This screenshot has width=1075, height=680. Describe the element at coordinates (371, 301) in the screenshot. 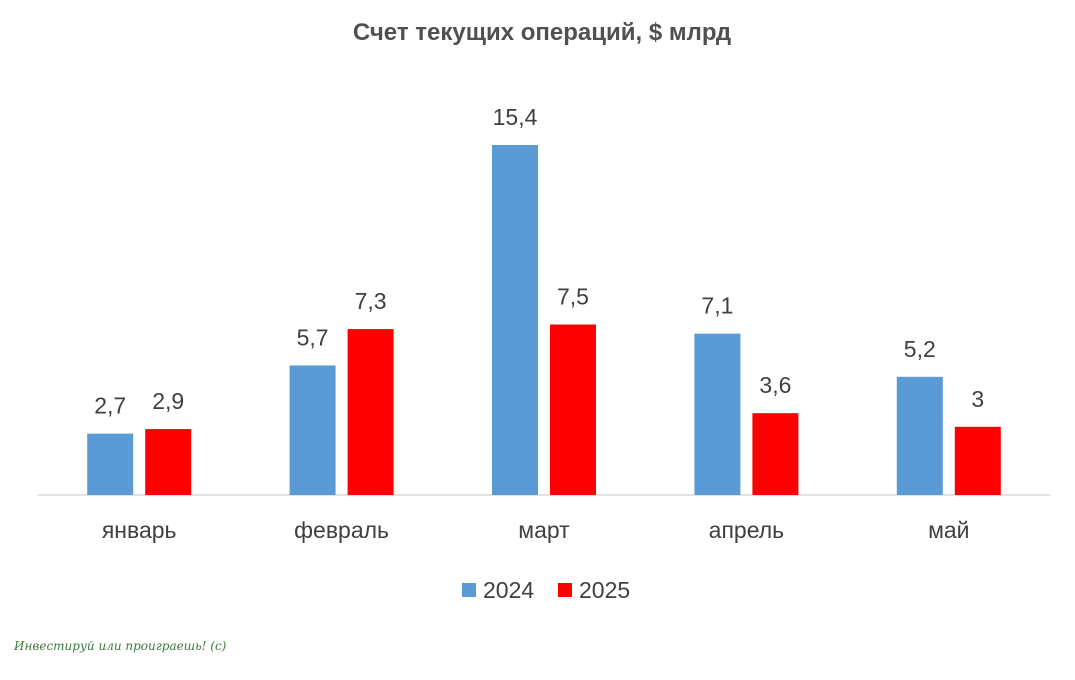

I see `data-label-2025-2: 7,3` at that location.